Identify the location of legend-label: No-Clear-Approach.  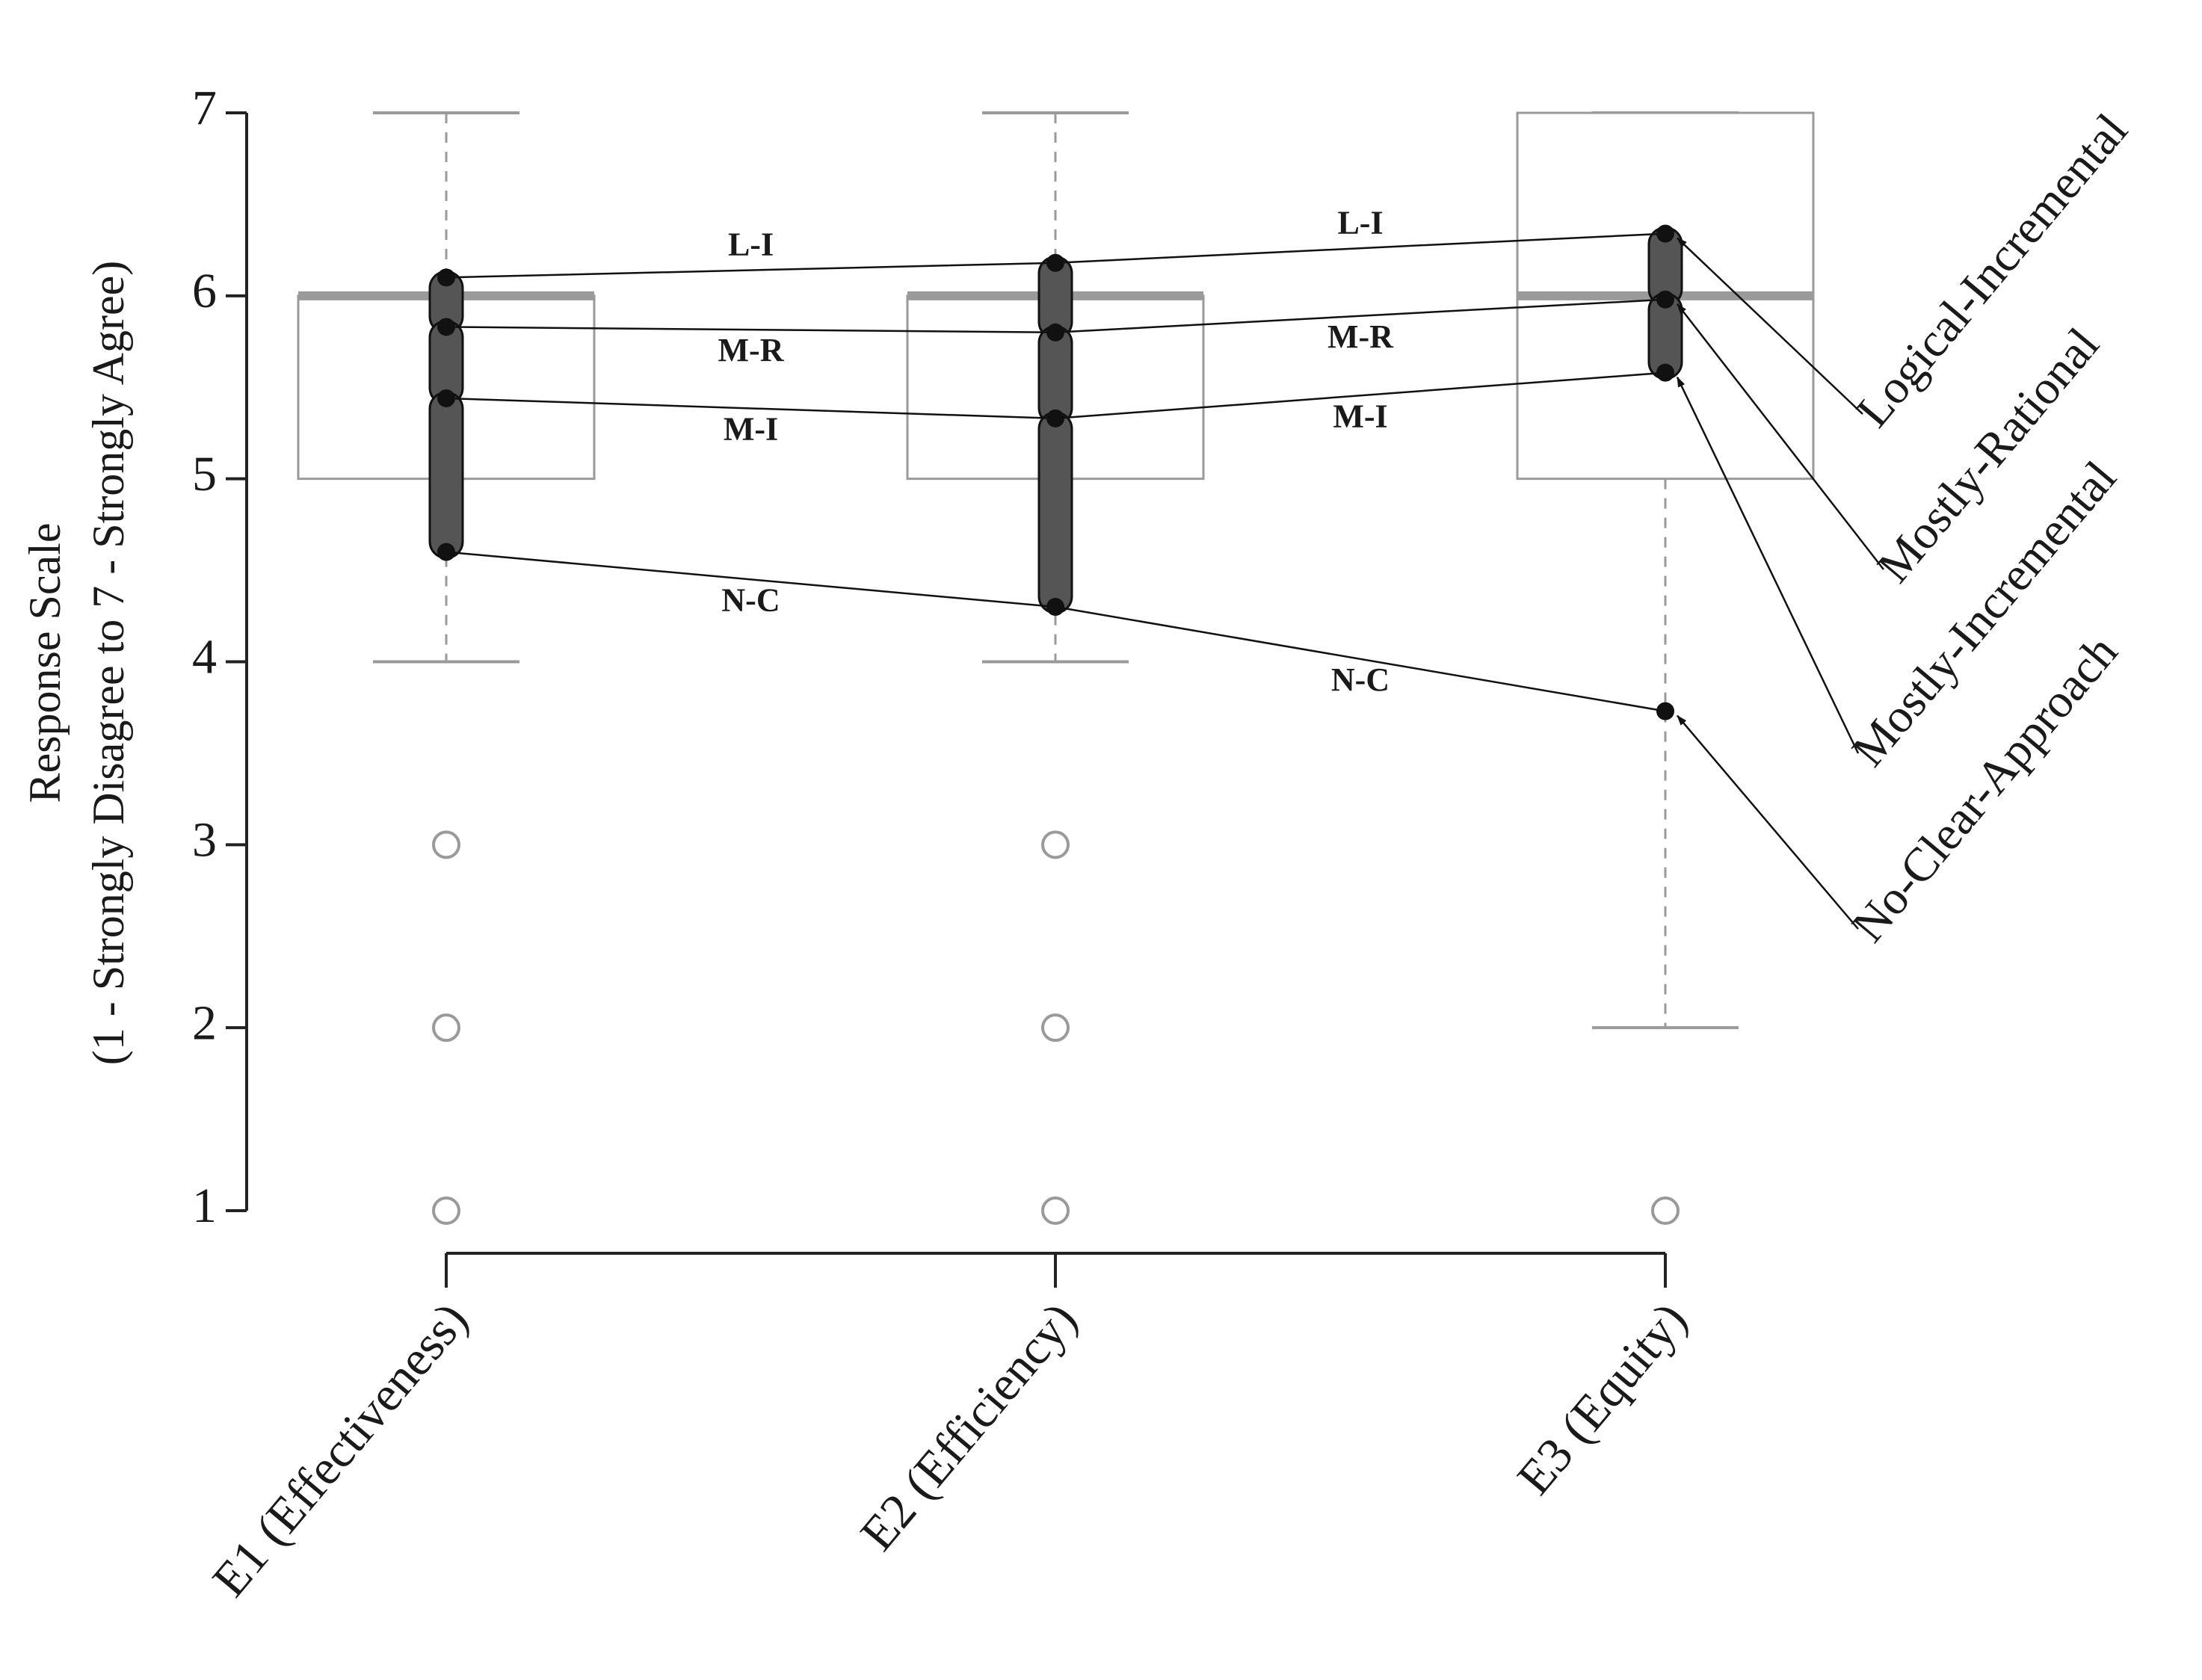
(1985, 789).